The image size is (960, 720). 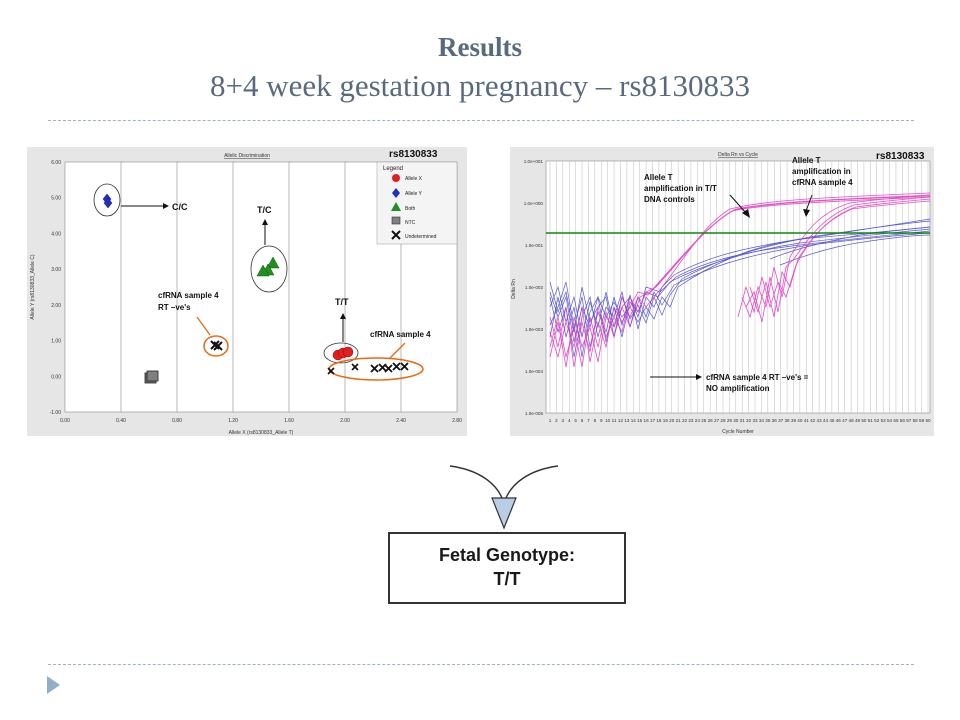 What do you see at coordinates (871, 420) in the screenshot?
I see `cycle-tick-label: 51` at bounding box center [871, 420].